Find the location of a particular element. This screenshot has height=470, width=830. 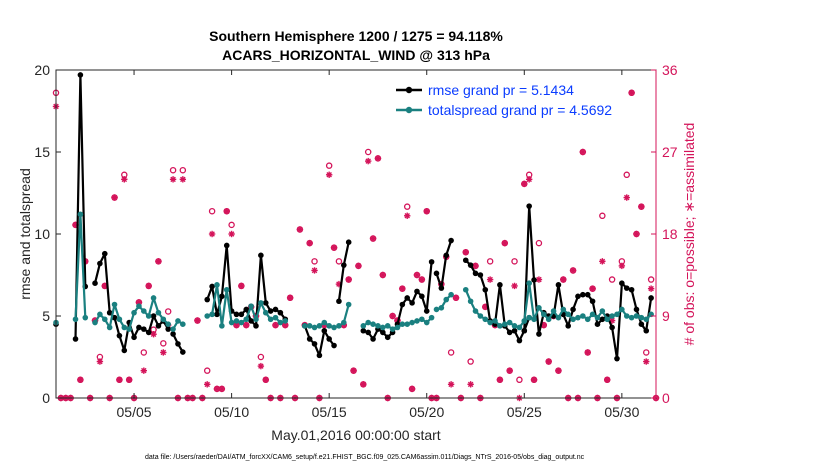

y-axis-label: rmse and totalspread is located at coordinates (25, 234).